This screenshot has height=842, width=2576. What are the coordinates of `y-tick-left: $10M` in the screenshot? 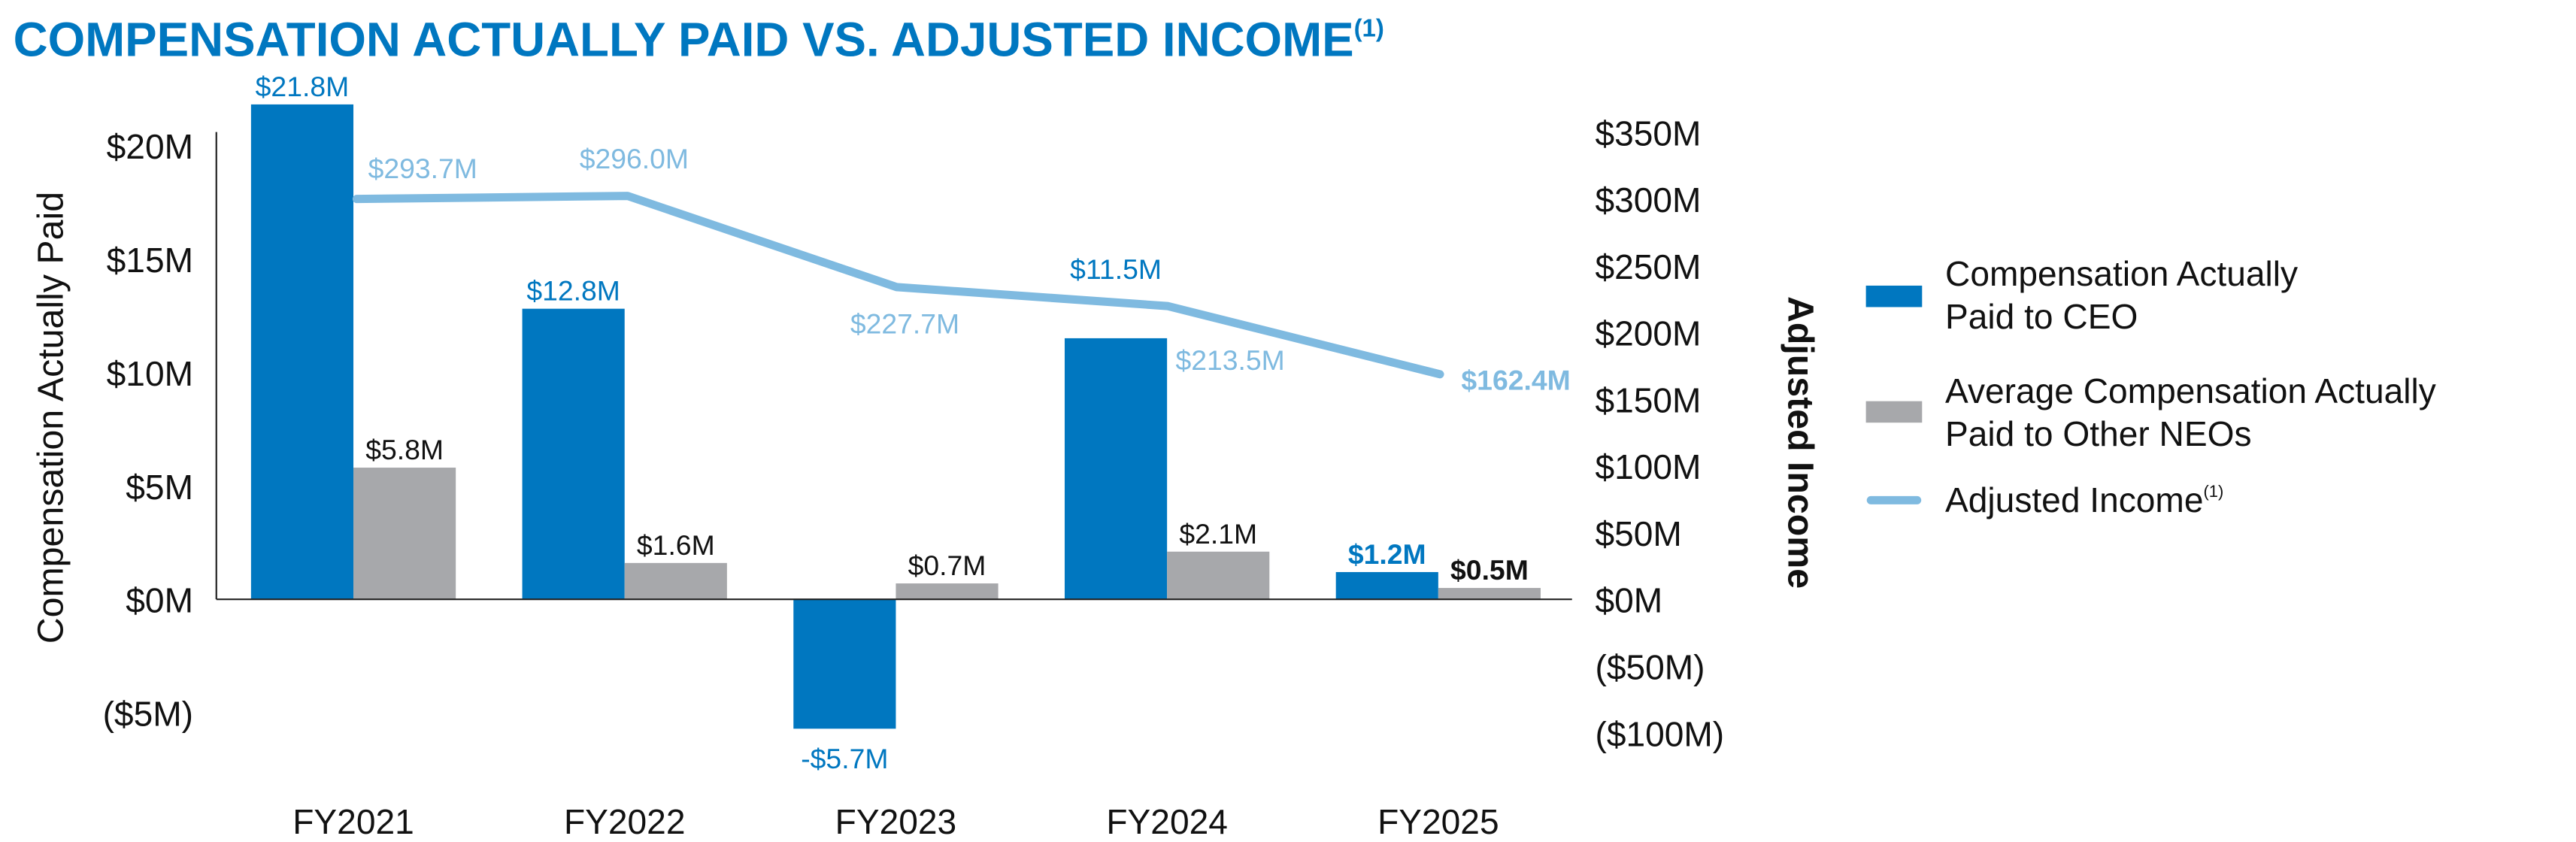 It's located at (150, 373).